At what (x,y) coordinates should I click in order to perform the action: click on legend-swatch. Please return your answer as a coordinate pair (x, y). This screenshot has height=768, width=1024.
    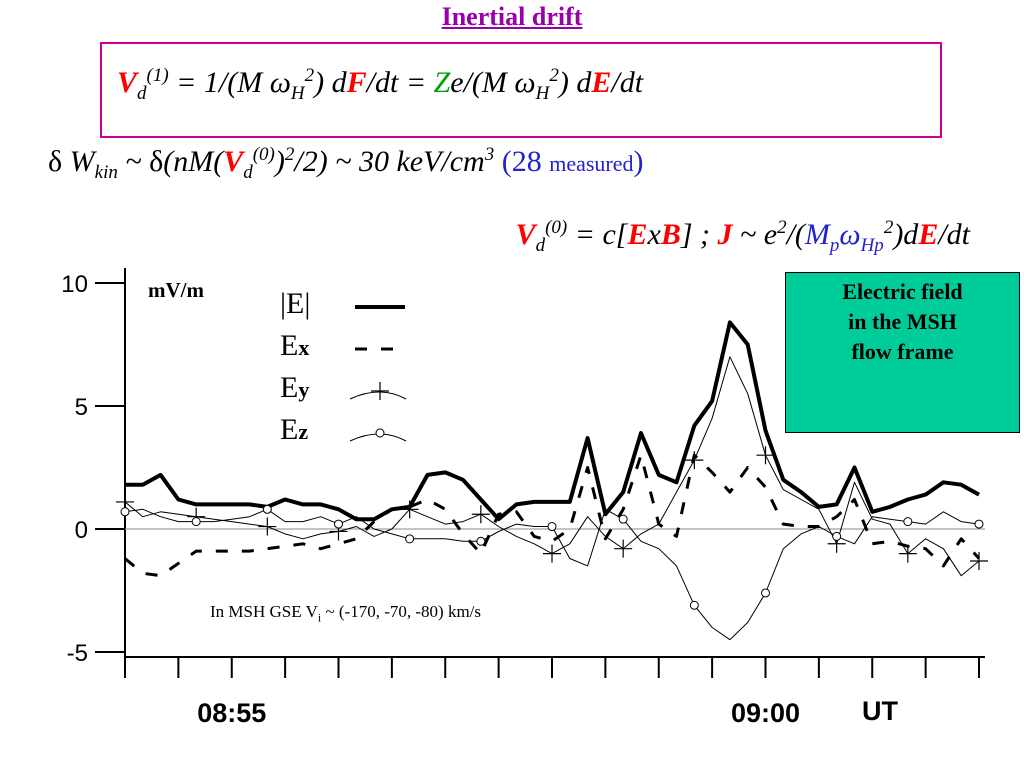
    Looking at the image, I should click on (378, 395).